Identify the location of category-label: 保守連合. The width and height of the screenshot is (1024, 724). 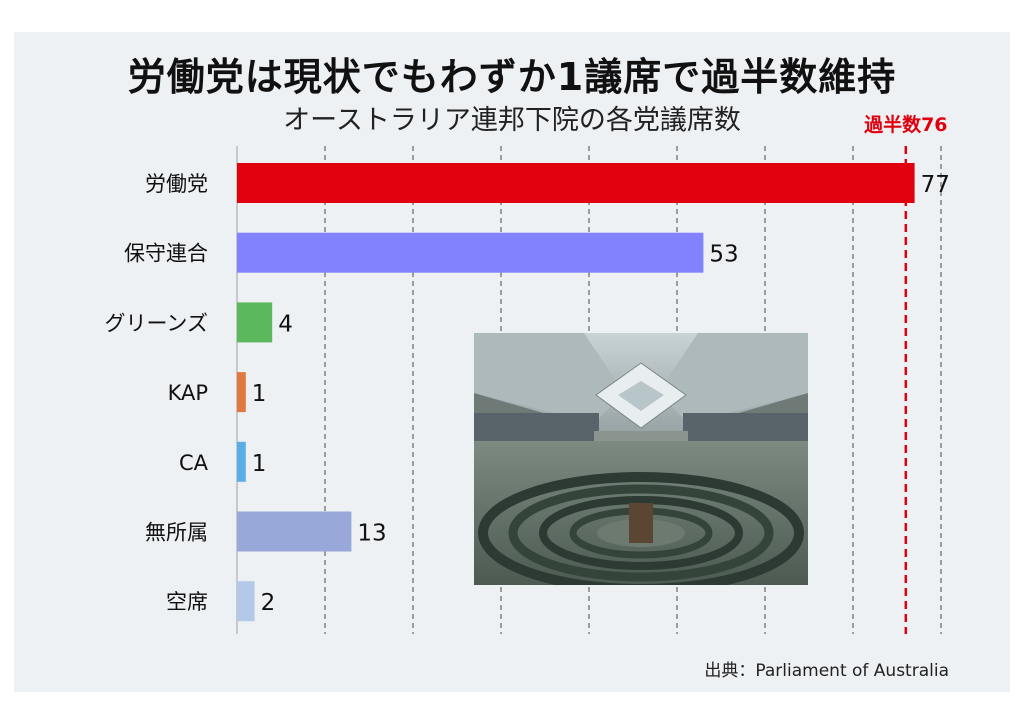
(166, 254).